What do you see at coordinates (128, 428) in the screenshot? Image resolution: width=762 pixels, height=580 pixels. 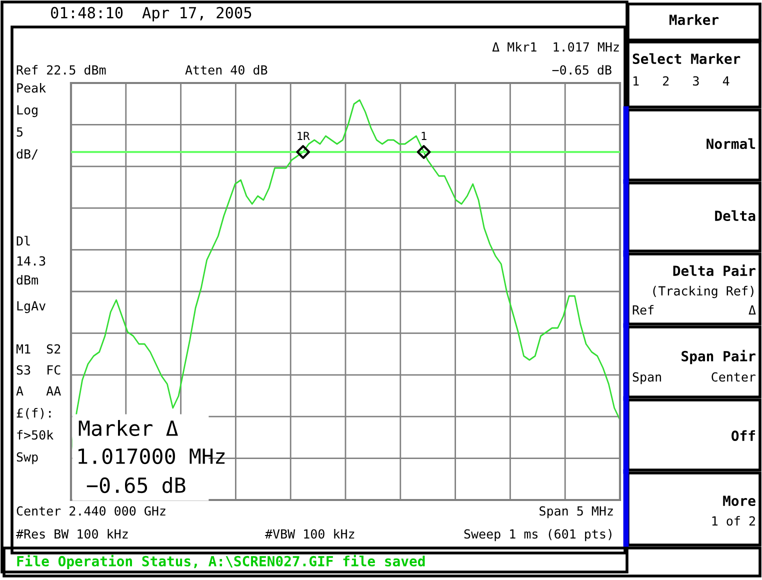 I see `annotation: Marker Δ` at bounding box center [128, 428].